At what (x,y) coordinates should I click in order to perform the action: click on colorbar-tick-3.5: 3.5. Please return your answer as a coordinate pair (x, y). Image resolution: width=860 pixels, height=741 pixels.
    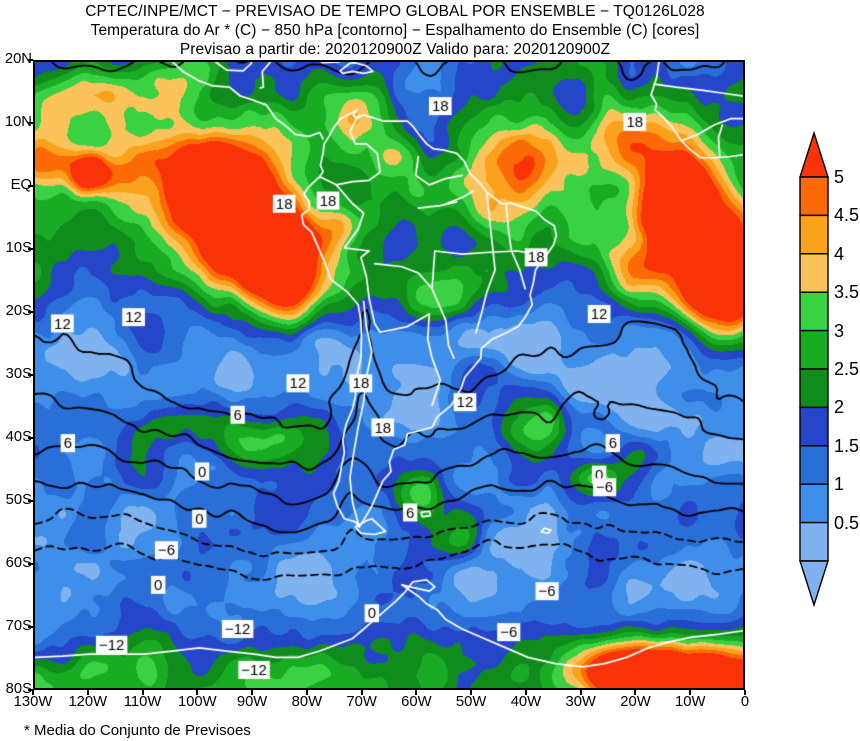
    Looking at the image, I should click on (847, 292).